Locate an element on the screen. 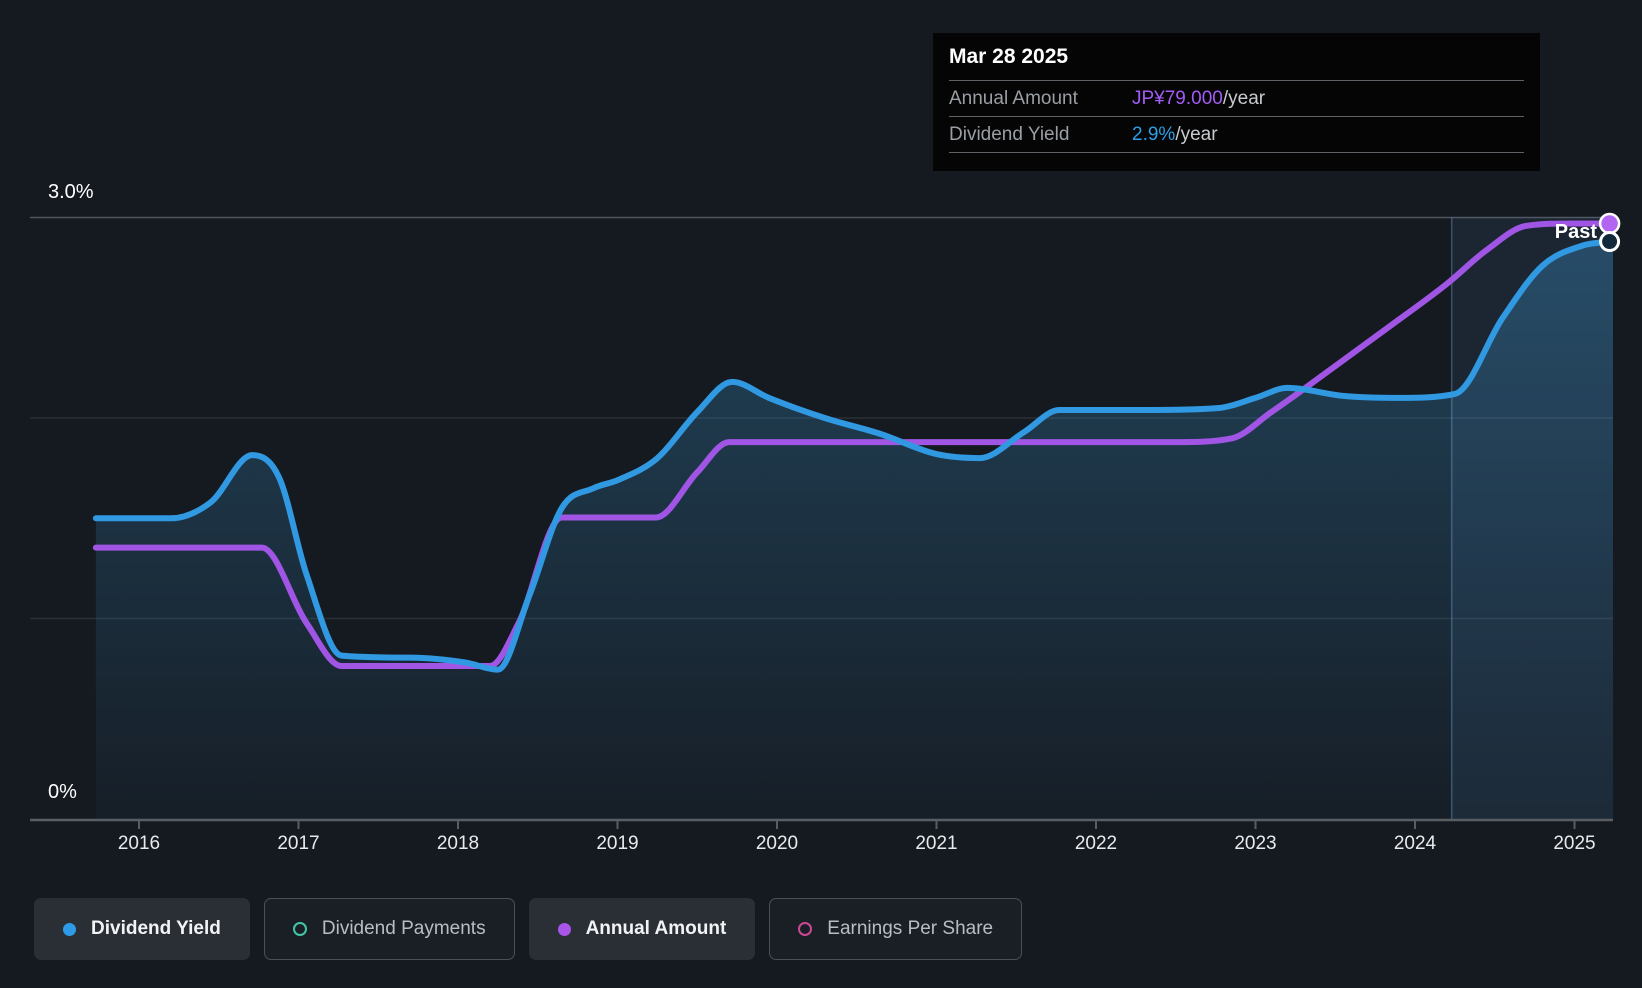  tooltip-row-dividend-yield: Dividend Yield 2.9%/year is located at coordinates (1236, 135).